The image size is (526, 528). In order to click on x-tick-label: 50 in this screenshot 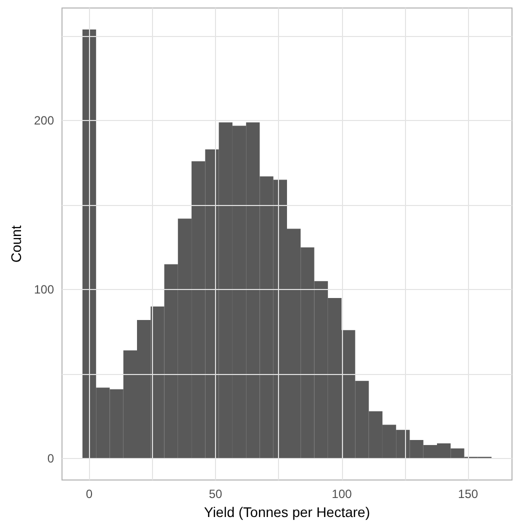, I will do `click(215, 494)`.